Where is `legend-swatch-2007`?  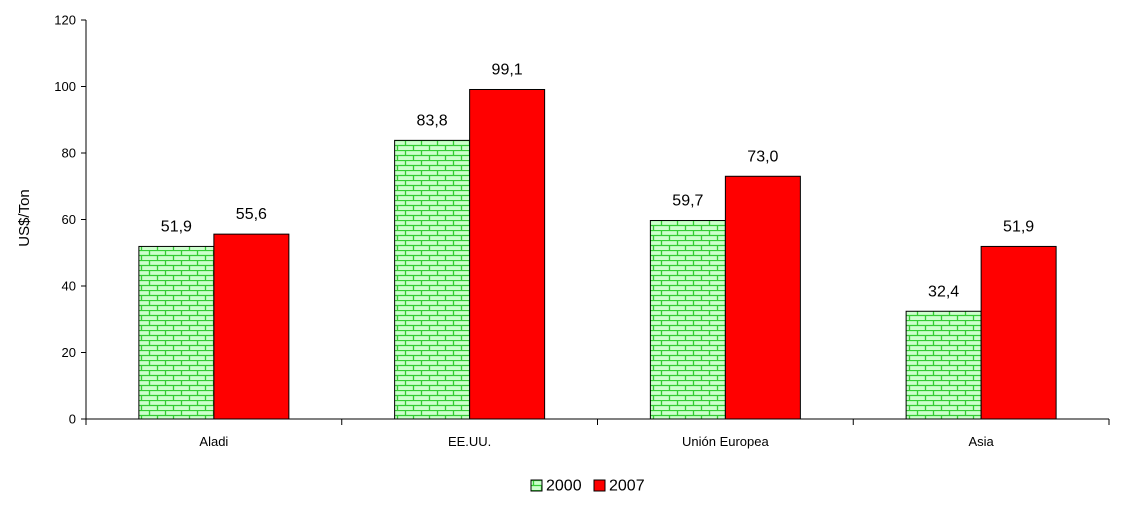 legend-swatch-2007 is located at coordinates (599, 485).